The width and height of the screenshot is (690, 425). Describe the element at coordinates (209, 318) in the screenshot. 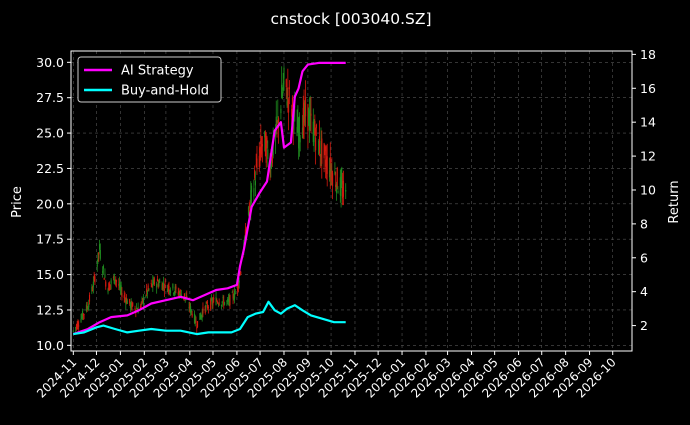

I see `series-line-buy-and-hold` at that location.